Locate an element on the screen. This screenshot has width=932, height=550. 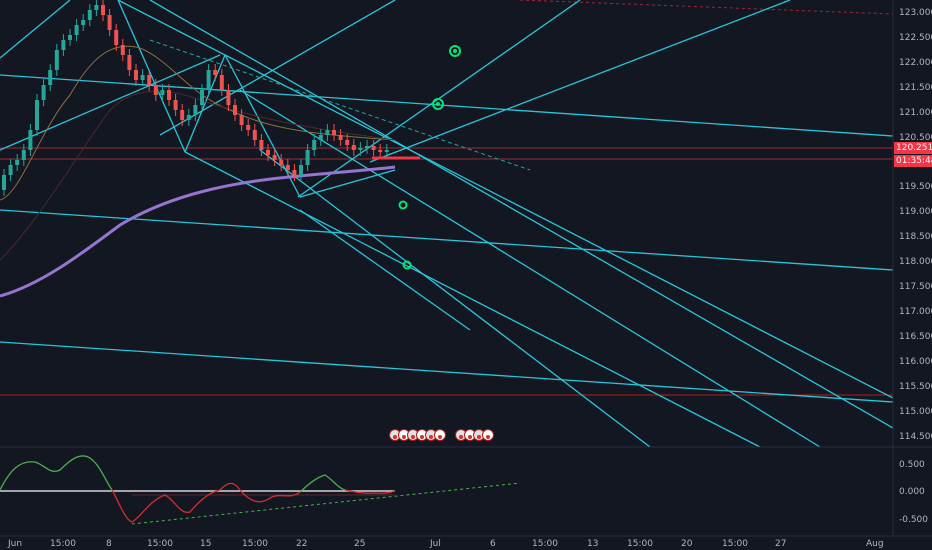
oscillator-pane is located at coordinates (260, 490).